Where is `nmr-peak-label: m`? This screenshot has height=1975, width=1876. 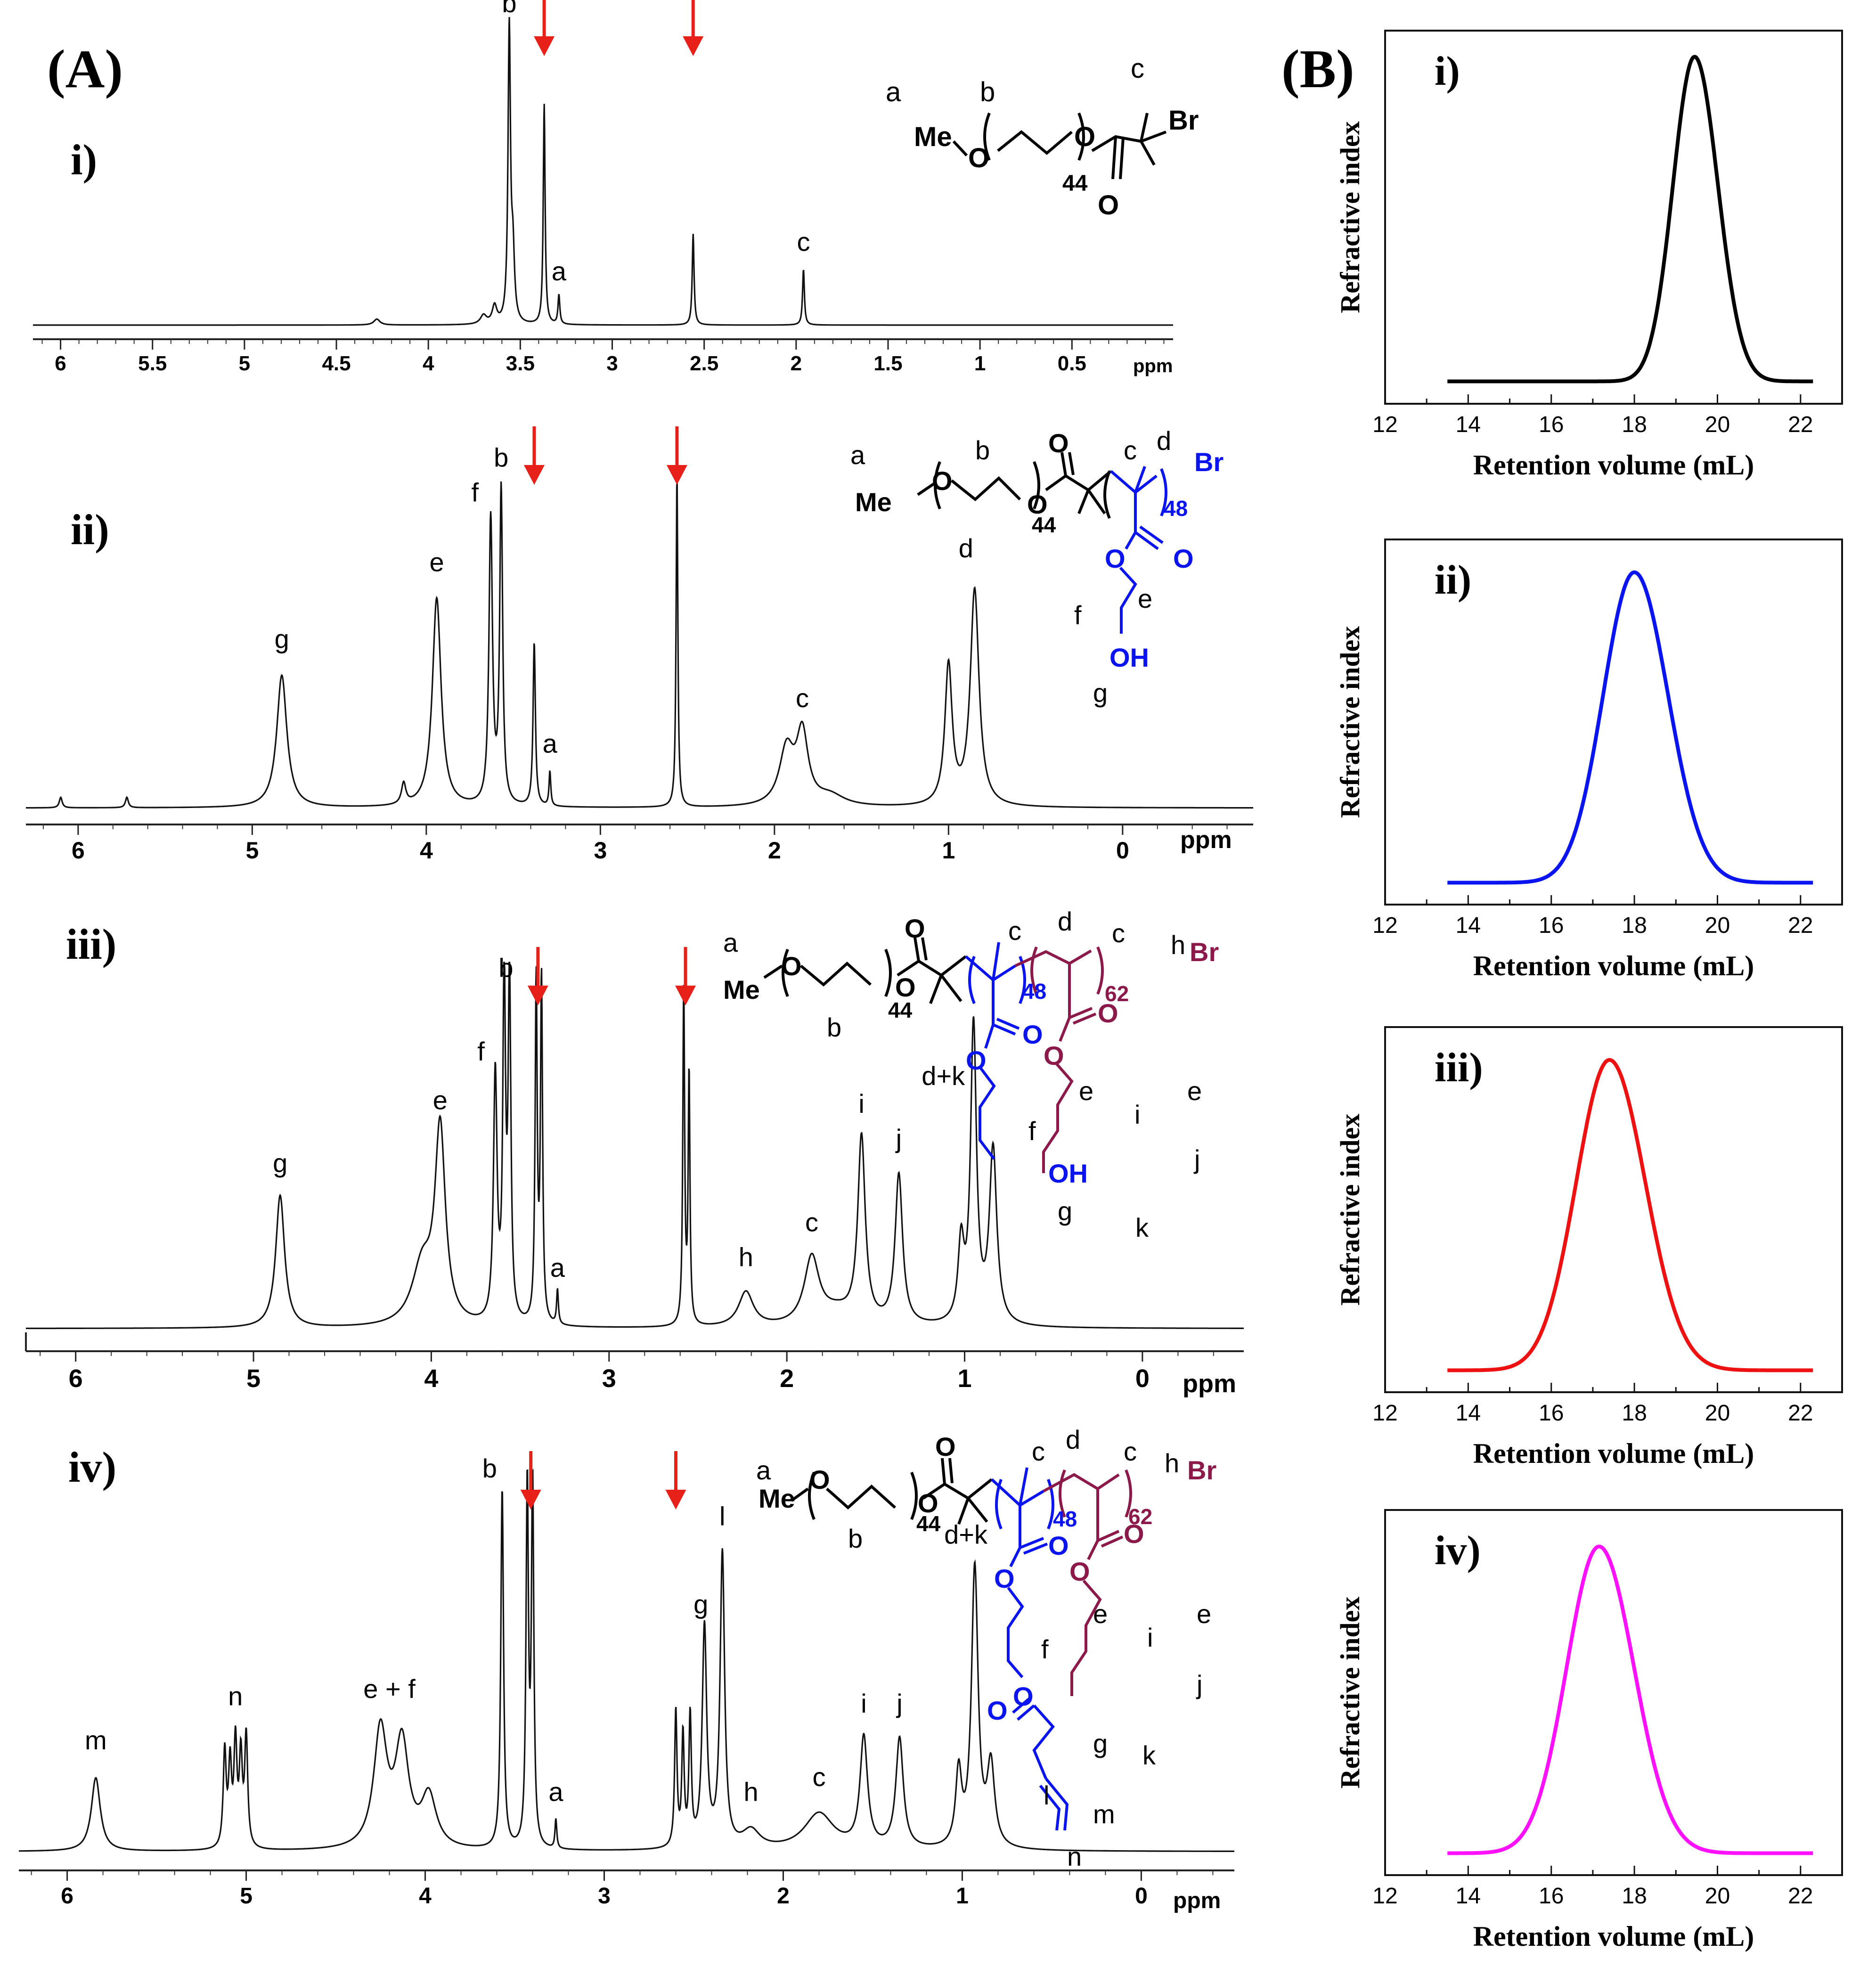
nmr-peak-label: m is located at coordinates (96, 1740).